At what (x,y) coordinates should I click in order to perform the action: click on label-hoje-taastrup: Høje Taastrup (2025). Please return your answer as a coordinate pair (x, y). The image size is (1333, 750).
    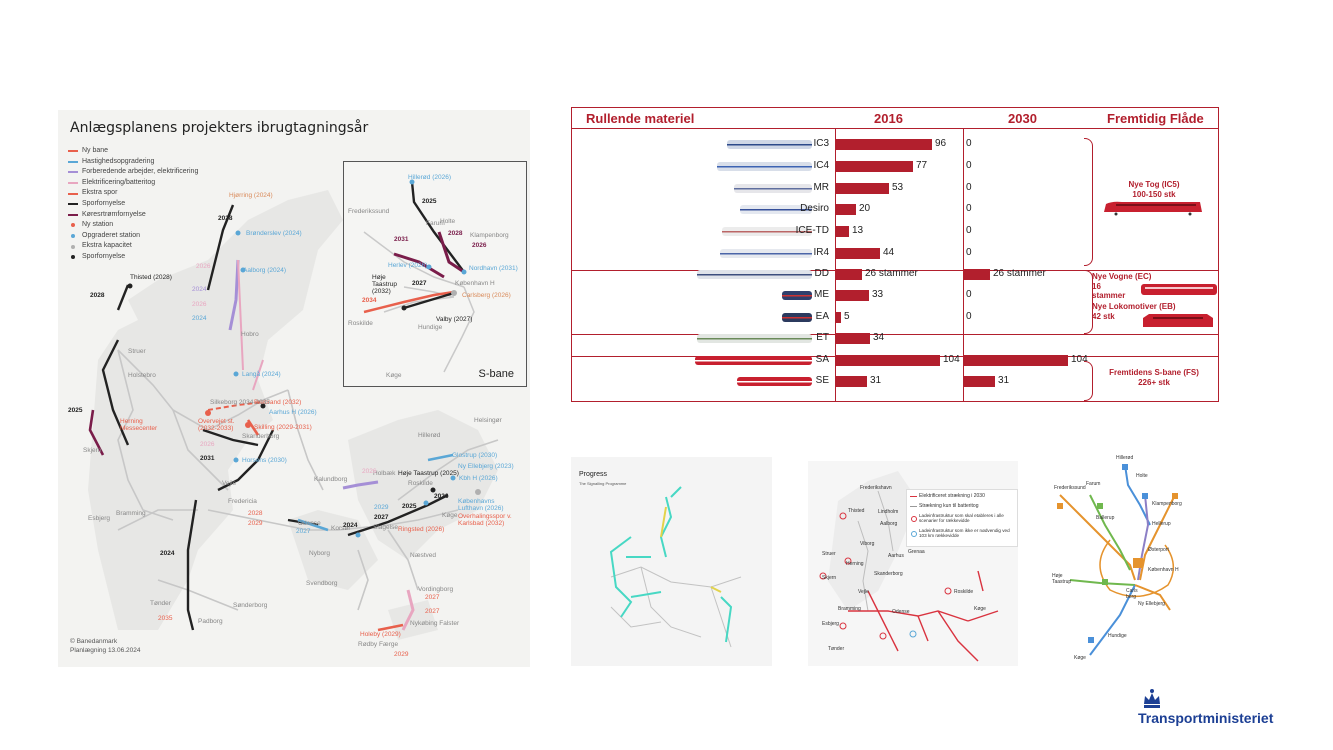
    Looking at the image, I should click on (428, 473).